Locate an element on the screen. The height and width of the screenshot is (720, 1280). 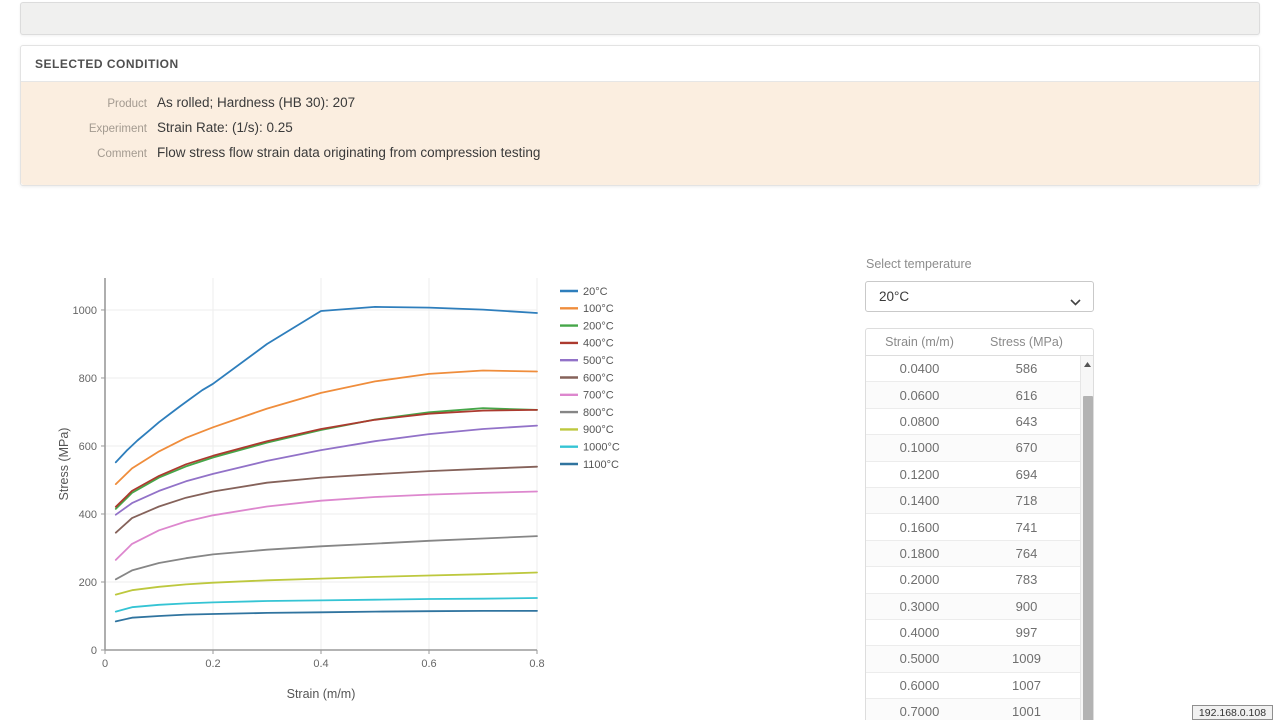
strain-cell: 0.1000 is located at coordinates (919, 448).